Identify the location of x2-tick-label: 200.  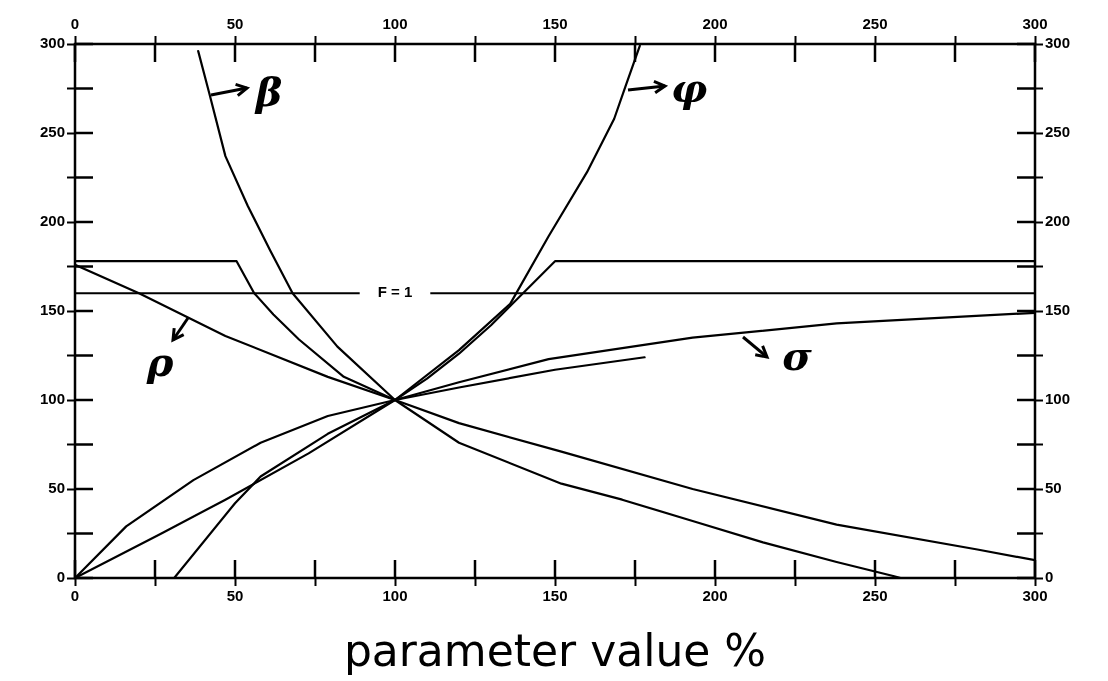
(715, 24).